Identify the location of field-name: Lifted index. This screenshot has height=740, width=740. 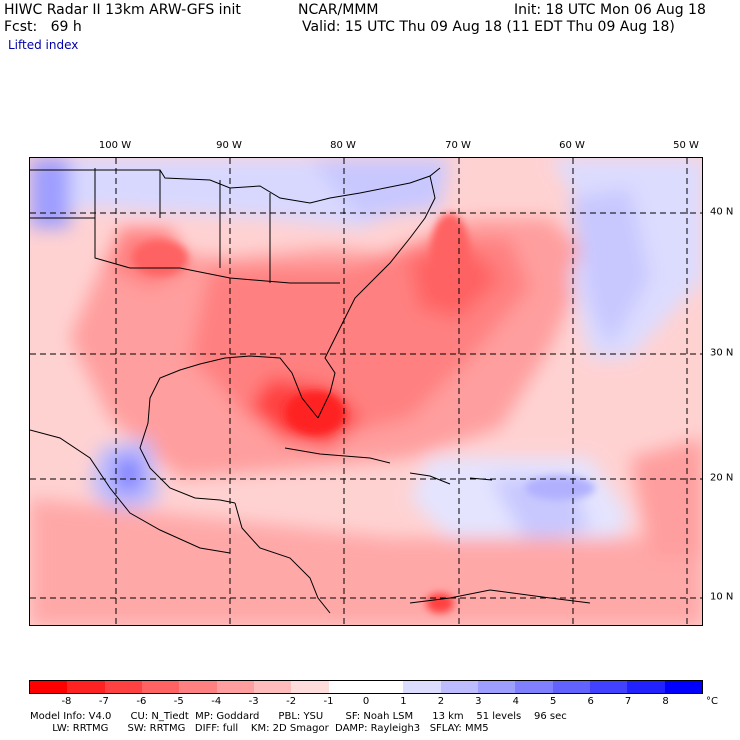
(43, 45).